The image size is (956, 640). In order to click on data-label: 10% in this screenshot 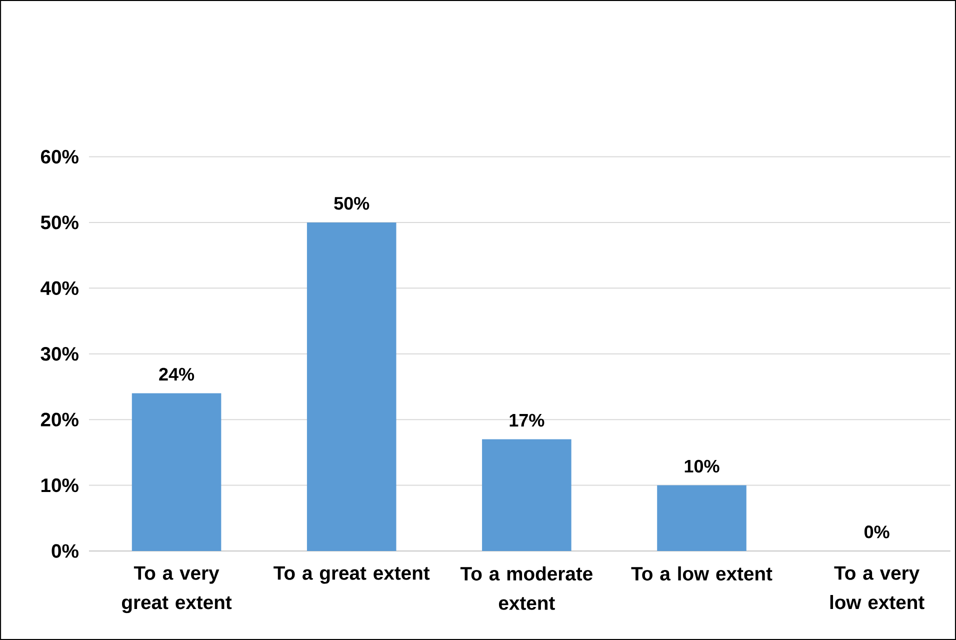, I will do `click(702, 466)`.